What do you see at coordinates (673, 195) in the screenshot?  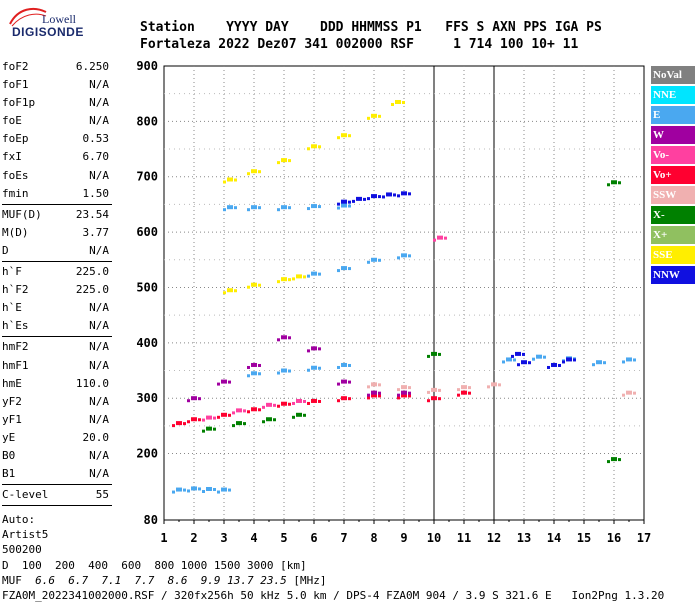 I see `legend-item: SSW` at bounding box center [673, 195].